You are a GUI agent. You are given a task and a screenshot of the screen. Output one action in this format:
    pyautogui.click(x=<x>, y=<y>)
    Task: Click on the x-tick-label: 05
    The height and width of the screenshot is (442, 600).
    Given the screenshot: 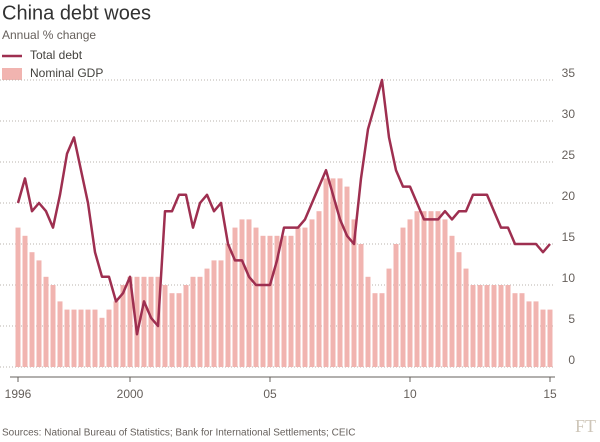 What is the action you would take?
    pyautogui.click(x=270, y=394)
    